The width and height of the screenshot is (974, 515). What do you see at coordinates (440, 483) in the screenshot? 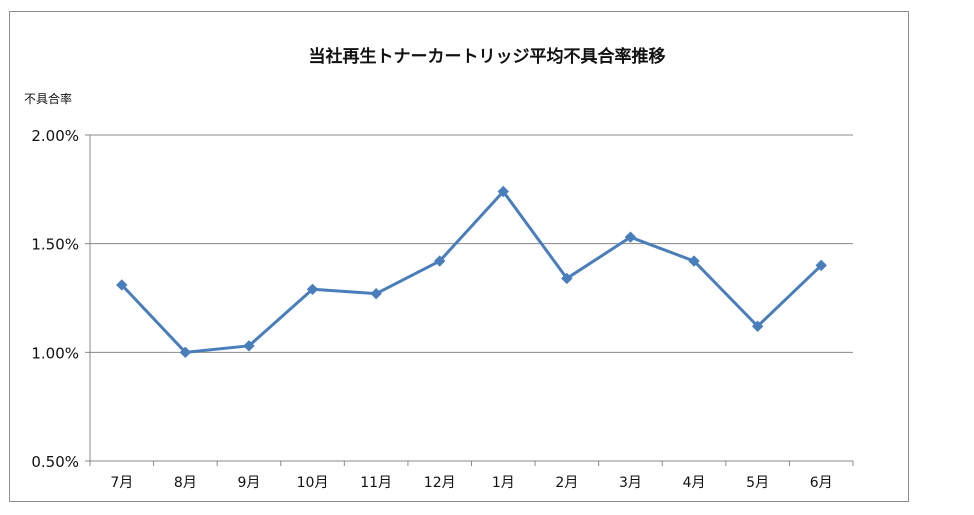
I see `x-tick-label: 12月` at bounding box center [440, 483].